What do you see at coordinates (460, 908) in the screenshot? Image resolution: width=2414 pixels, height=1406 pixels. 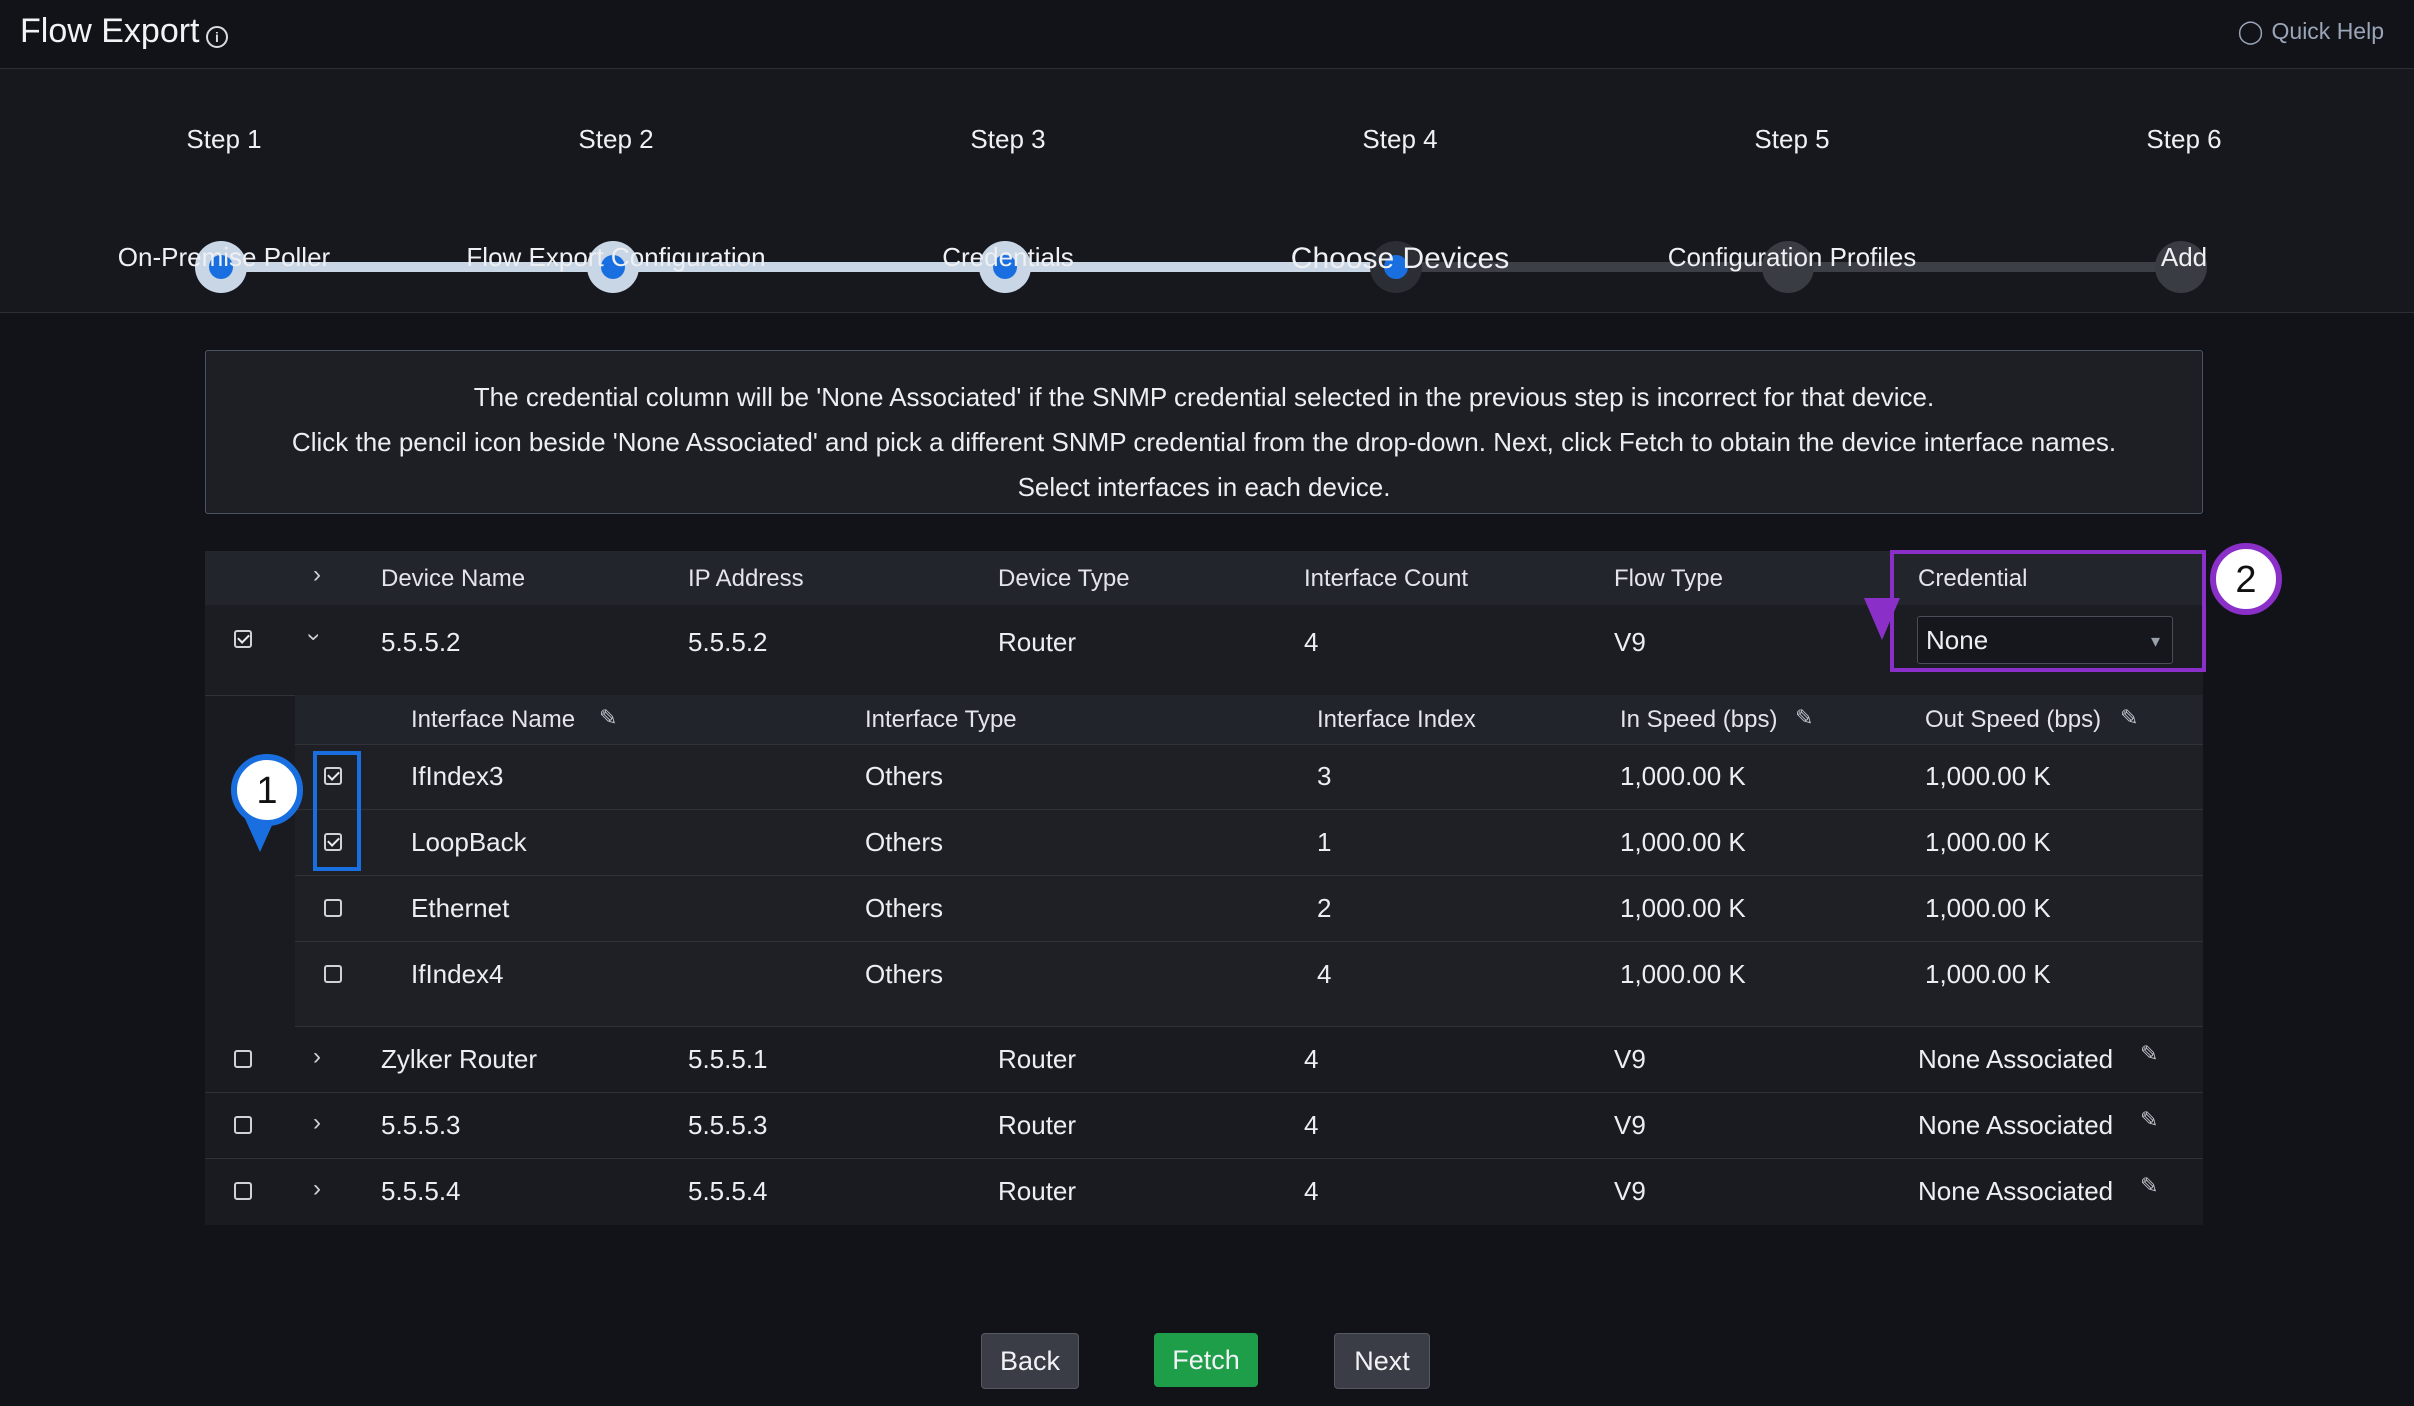 I see `interface-name: Ethernet` at bounding box center [460, 908].